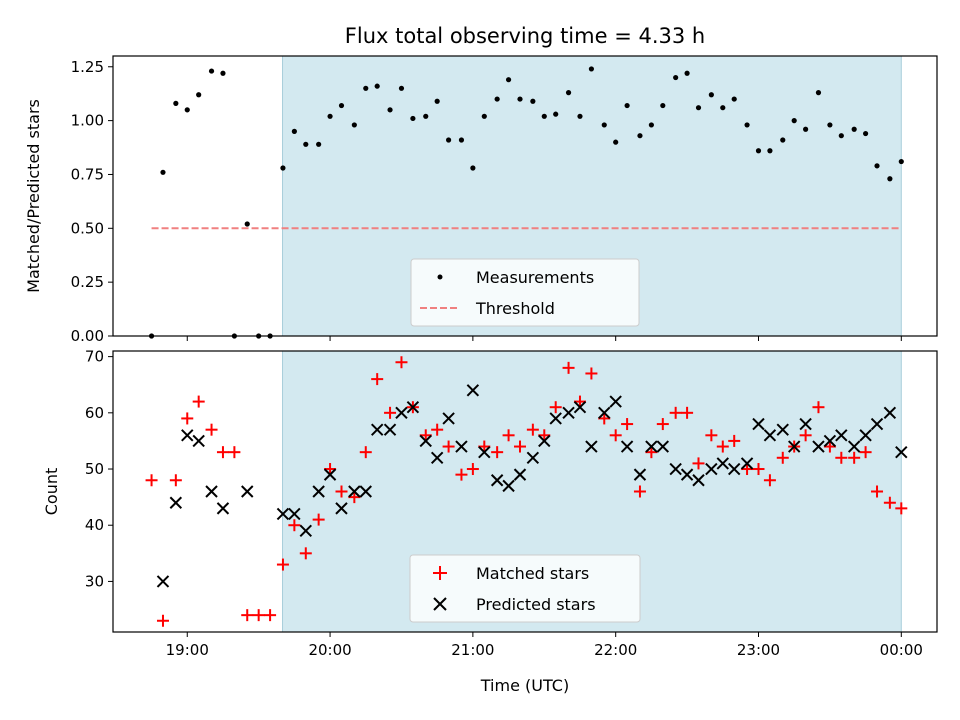  Describe the element at coordinates (440, 604) in the screenshot. I see `legend-predicted-marker` at that location.